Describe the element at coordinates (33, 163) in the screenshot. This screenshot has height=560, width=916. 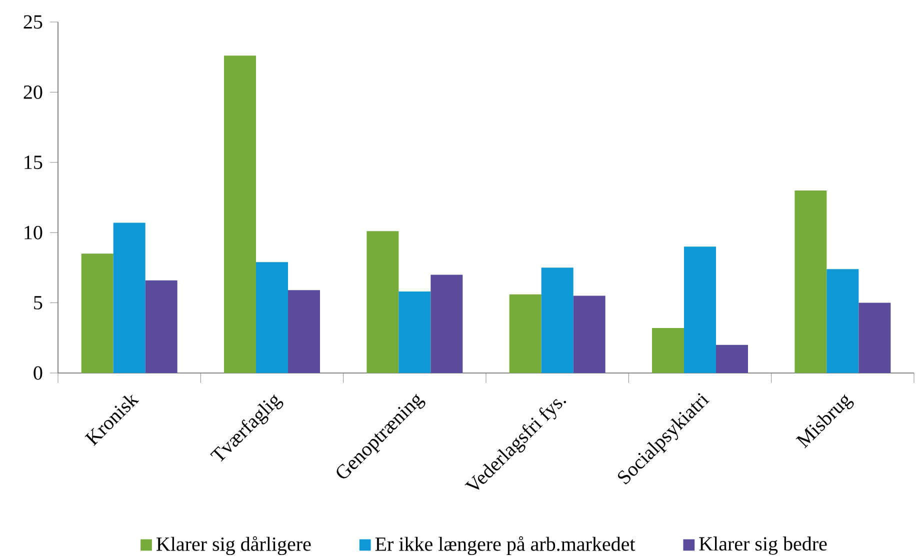
I see `y-tick-label: 15` at that location.